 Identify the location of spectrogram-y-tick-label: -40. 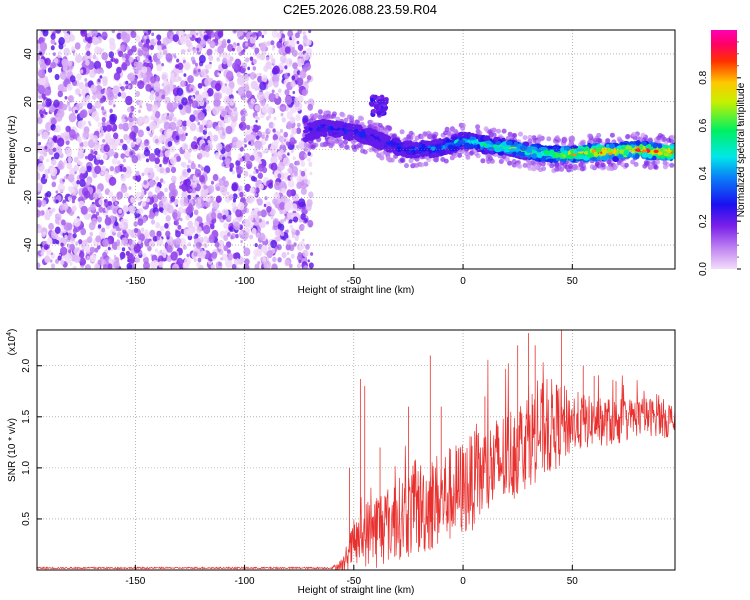
(28, 244).